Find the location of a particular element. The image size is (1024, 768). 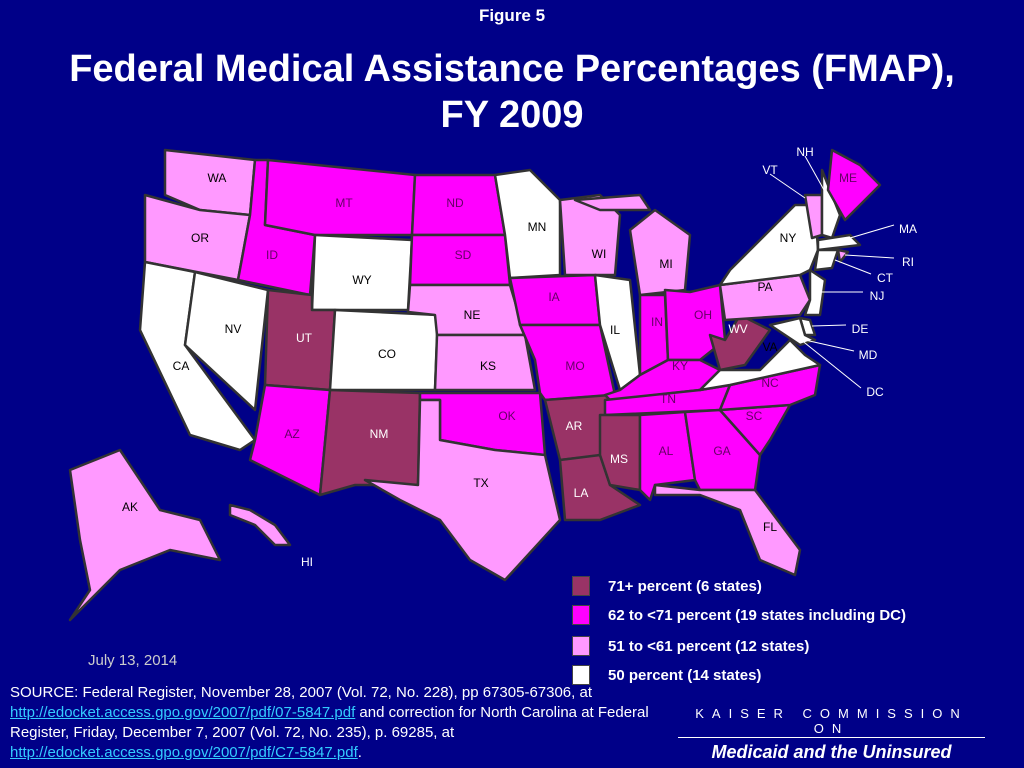

state-label-ut: UT is located at coordinates (304, 338).